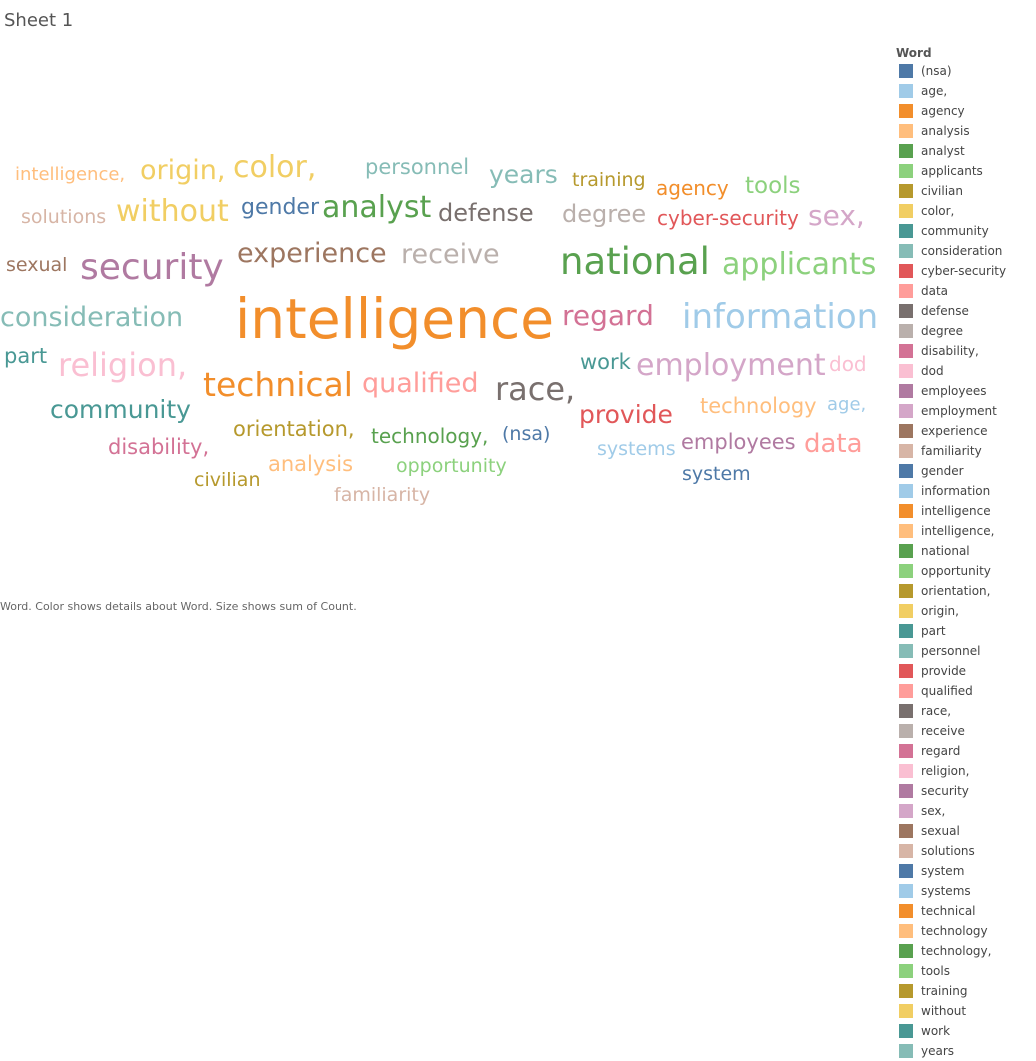 The image size is (1036, 1061). Describe the element at coordinates (966, 971) in the screenshot. I see `legend-item: tools` at that location.